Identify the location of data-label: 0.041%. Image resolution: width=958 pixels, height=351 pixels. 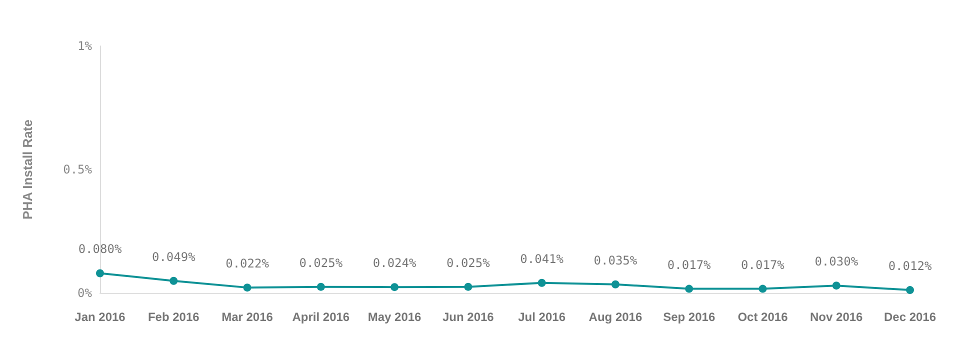
(542, 259).